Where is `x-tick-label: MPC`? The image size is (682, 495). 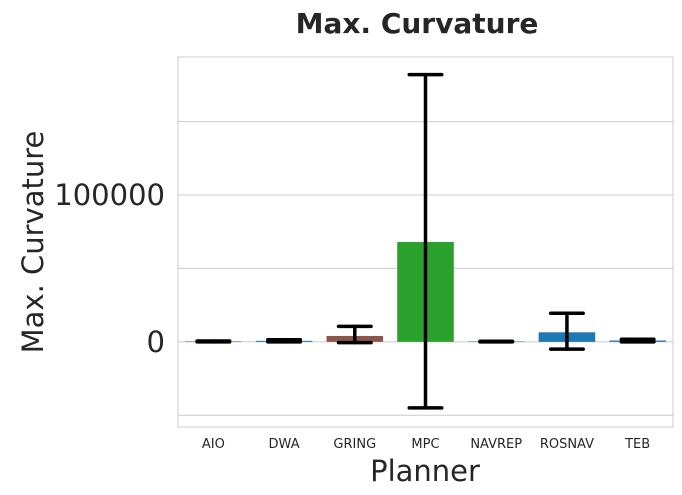 x-tick-label: MPC is located at coordinates (425, 444).